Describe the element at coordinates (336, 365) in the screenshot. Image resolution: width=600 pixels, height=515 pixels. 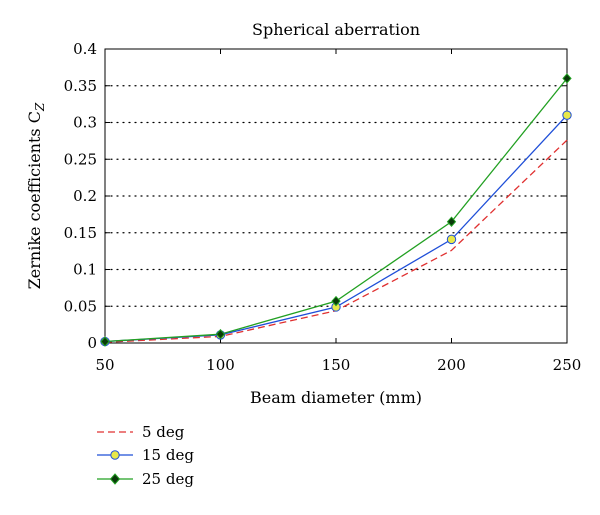
I see `x-tick-label: 150` at that location.